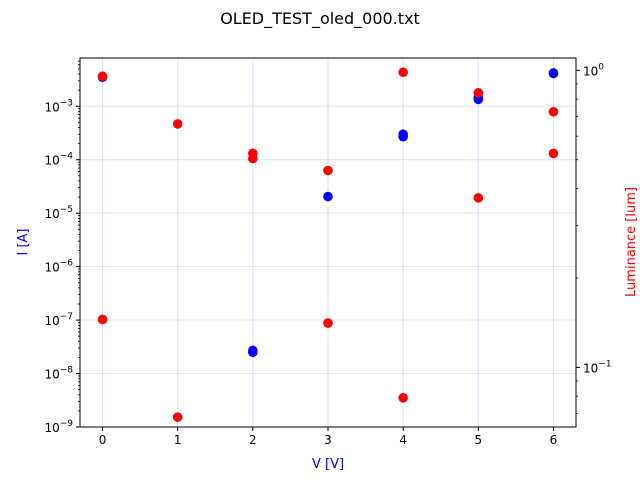 The image size is (640, 480). Describe the element at coordinates (66, 210) in the screenshot. I see `tick-exponent: −5` at that location.